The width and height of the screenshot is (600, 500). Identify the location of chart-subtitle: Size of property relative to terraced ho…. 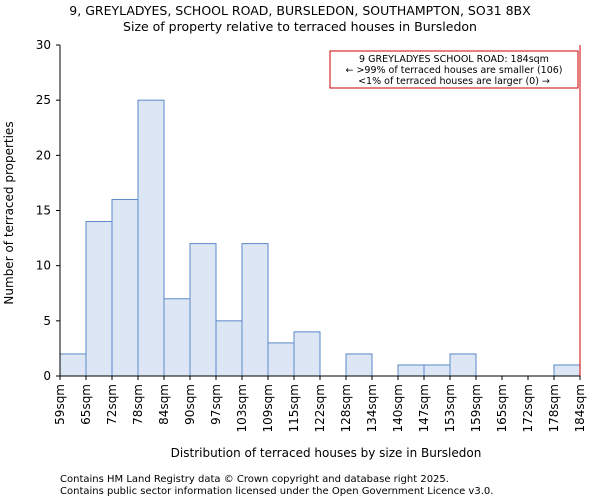
(300, 26).